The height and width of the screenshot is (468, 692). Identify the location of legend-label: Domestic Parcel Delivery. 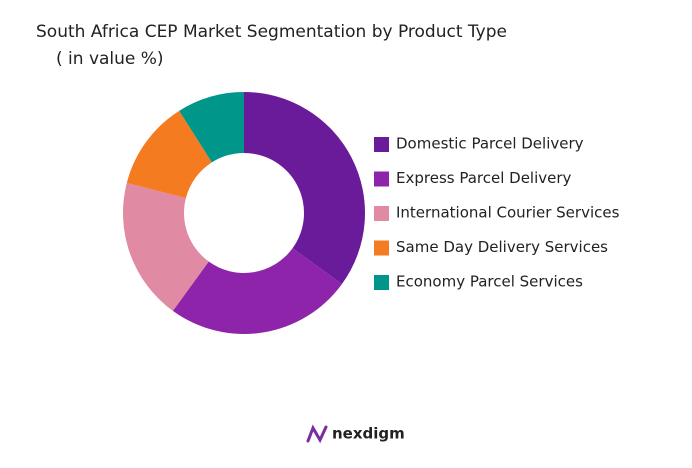
(490, 144).